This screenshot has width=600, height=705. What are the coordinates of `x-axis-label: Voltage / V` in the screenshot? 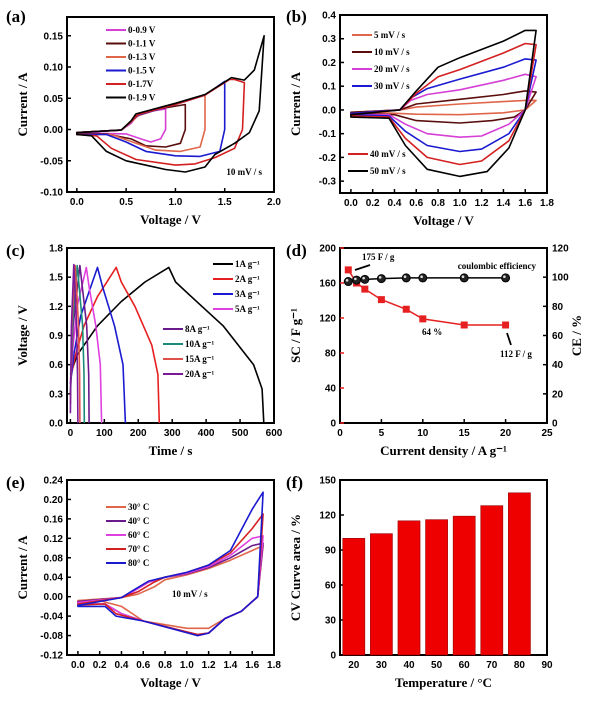 It's located at (443, 220).